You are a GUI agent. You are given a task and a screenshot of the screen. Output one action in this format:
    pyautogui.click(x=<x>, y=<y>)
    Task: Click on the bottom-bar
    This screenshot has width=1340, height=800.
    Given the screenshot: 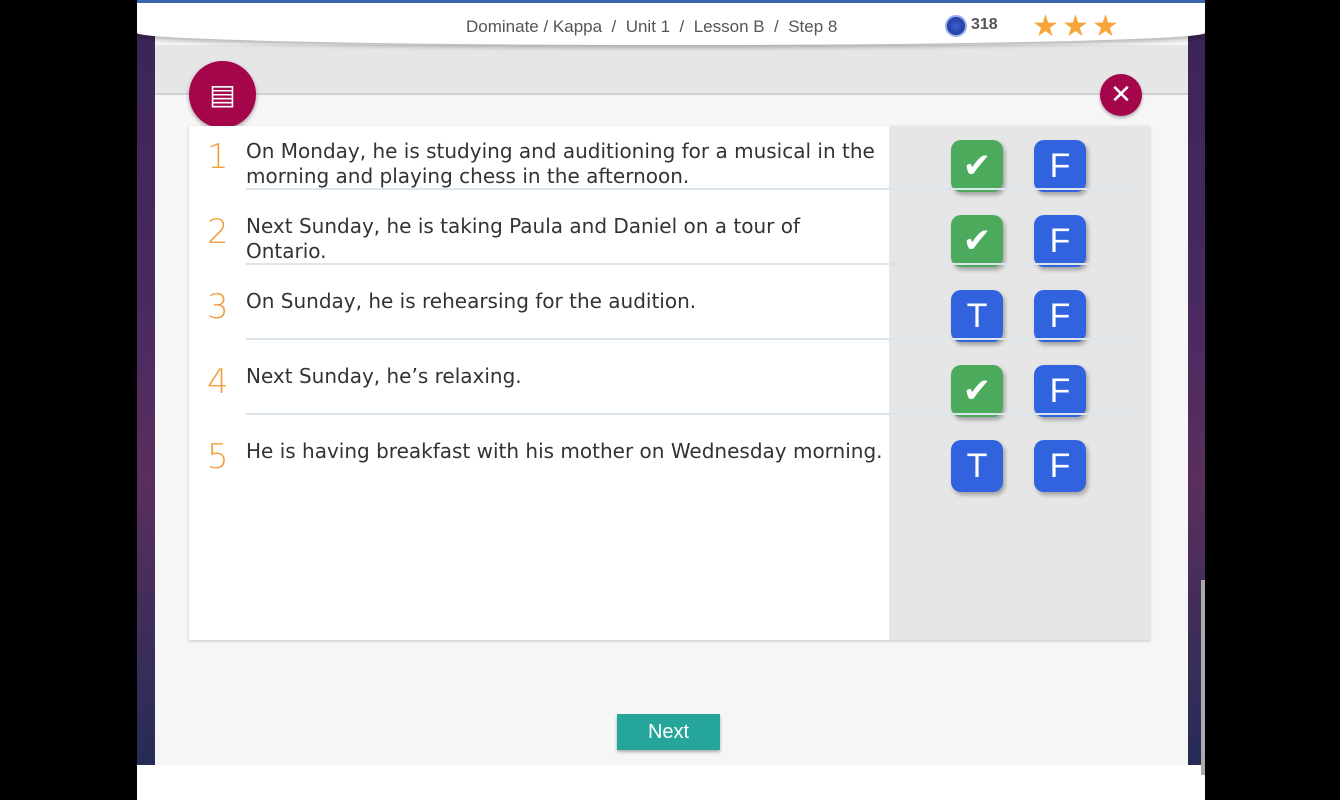 What is the action you would take?
    pyautogui.click(x=671, y=782)
    